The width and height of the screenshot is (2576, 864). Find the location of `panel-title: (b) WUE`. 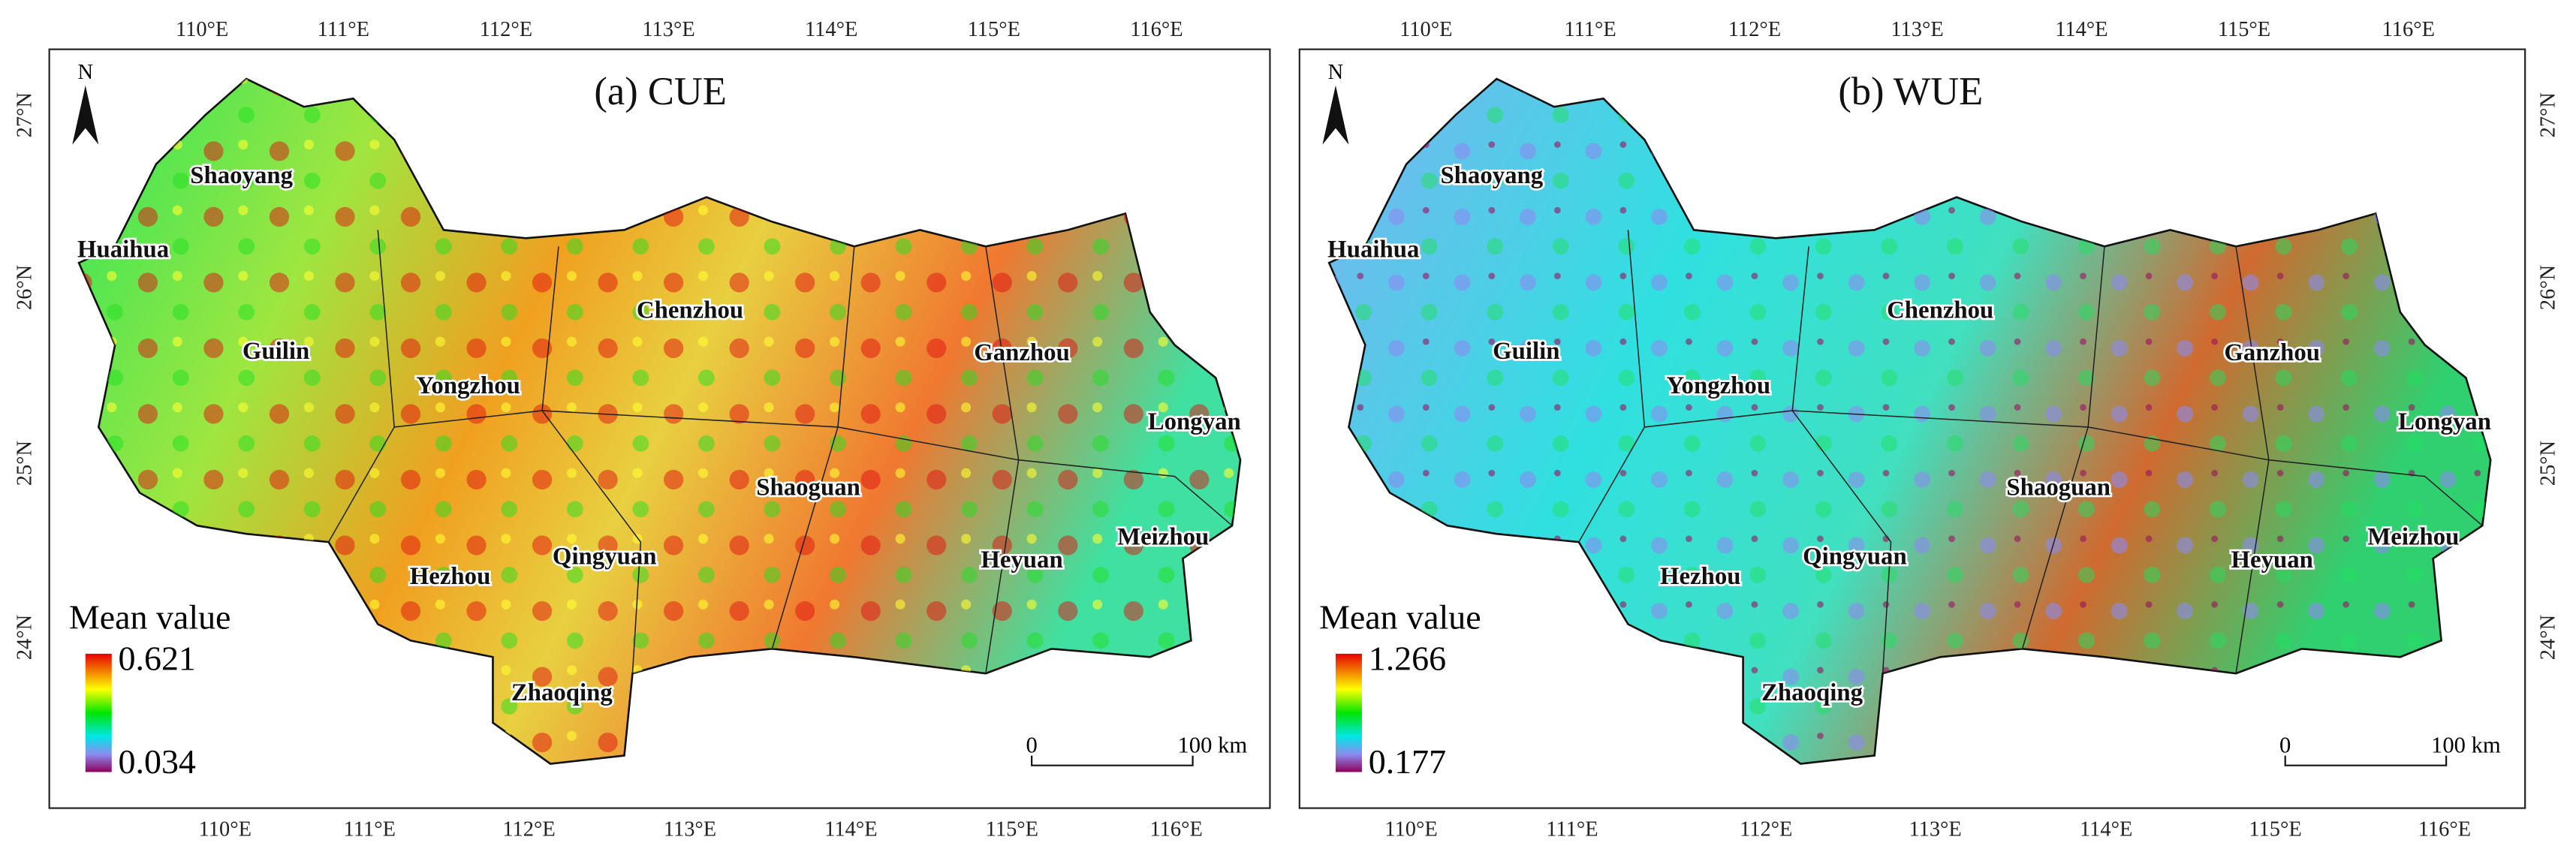

panel-title: (b) WUE is located at coordinates (1910, 91).